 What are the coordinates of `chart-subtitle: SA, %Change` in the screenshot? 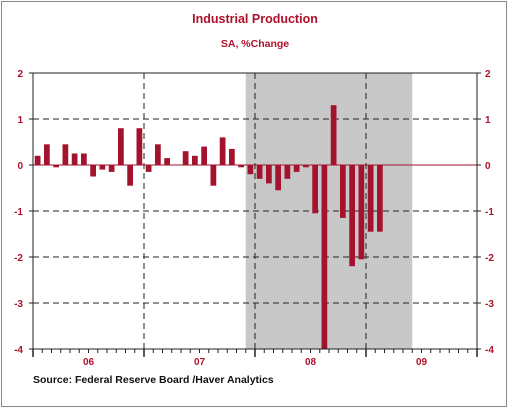 It's located at (255, 44).